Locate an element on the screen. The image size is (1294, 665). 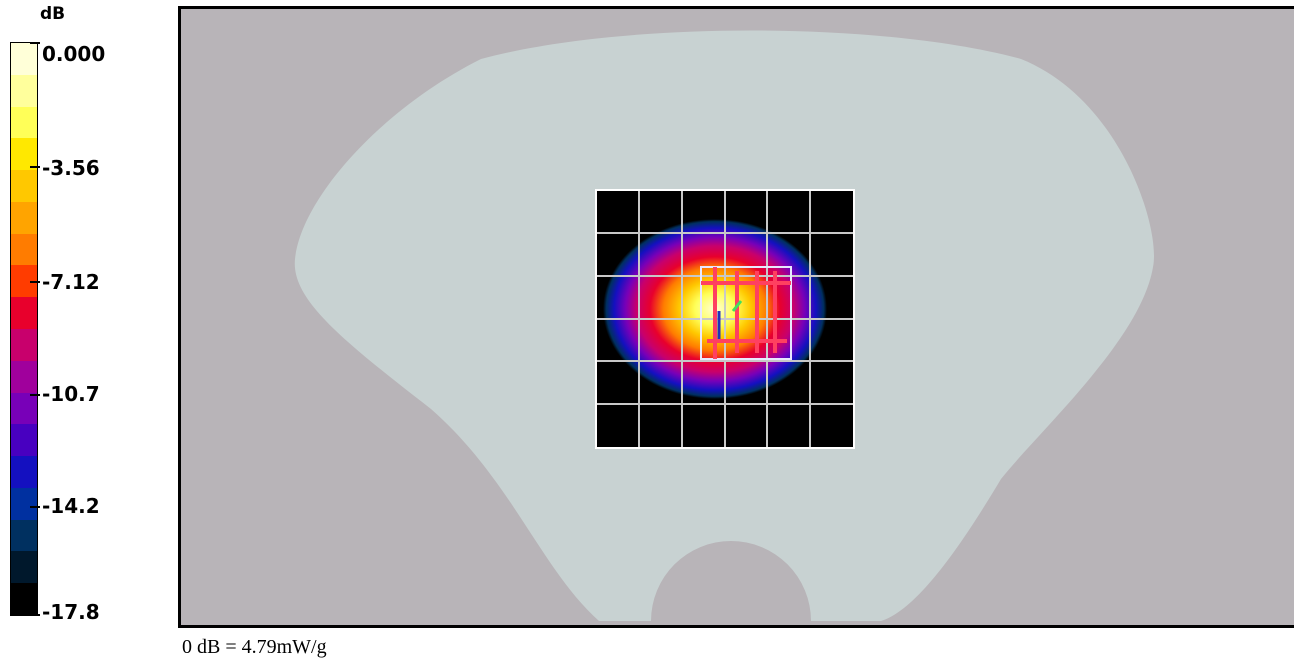
tick-label: -14.2 is located at coordinates (71, 506).